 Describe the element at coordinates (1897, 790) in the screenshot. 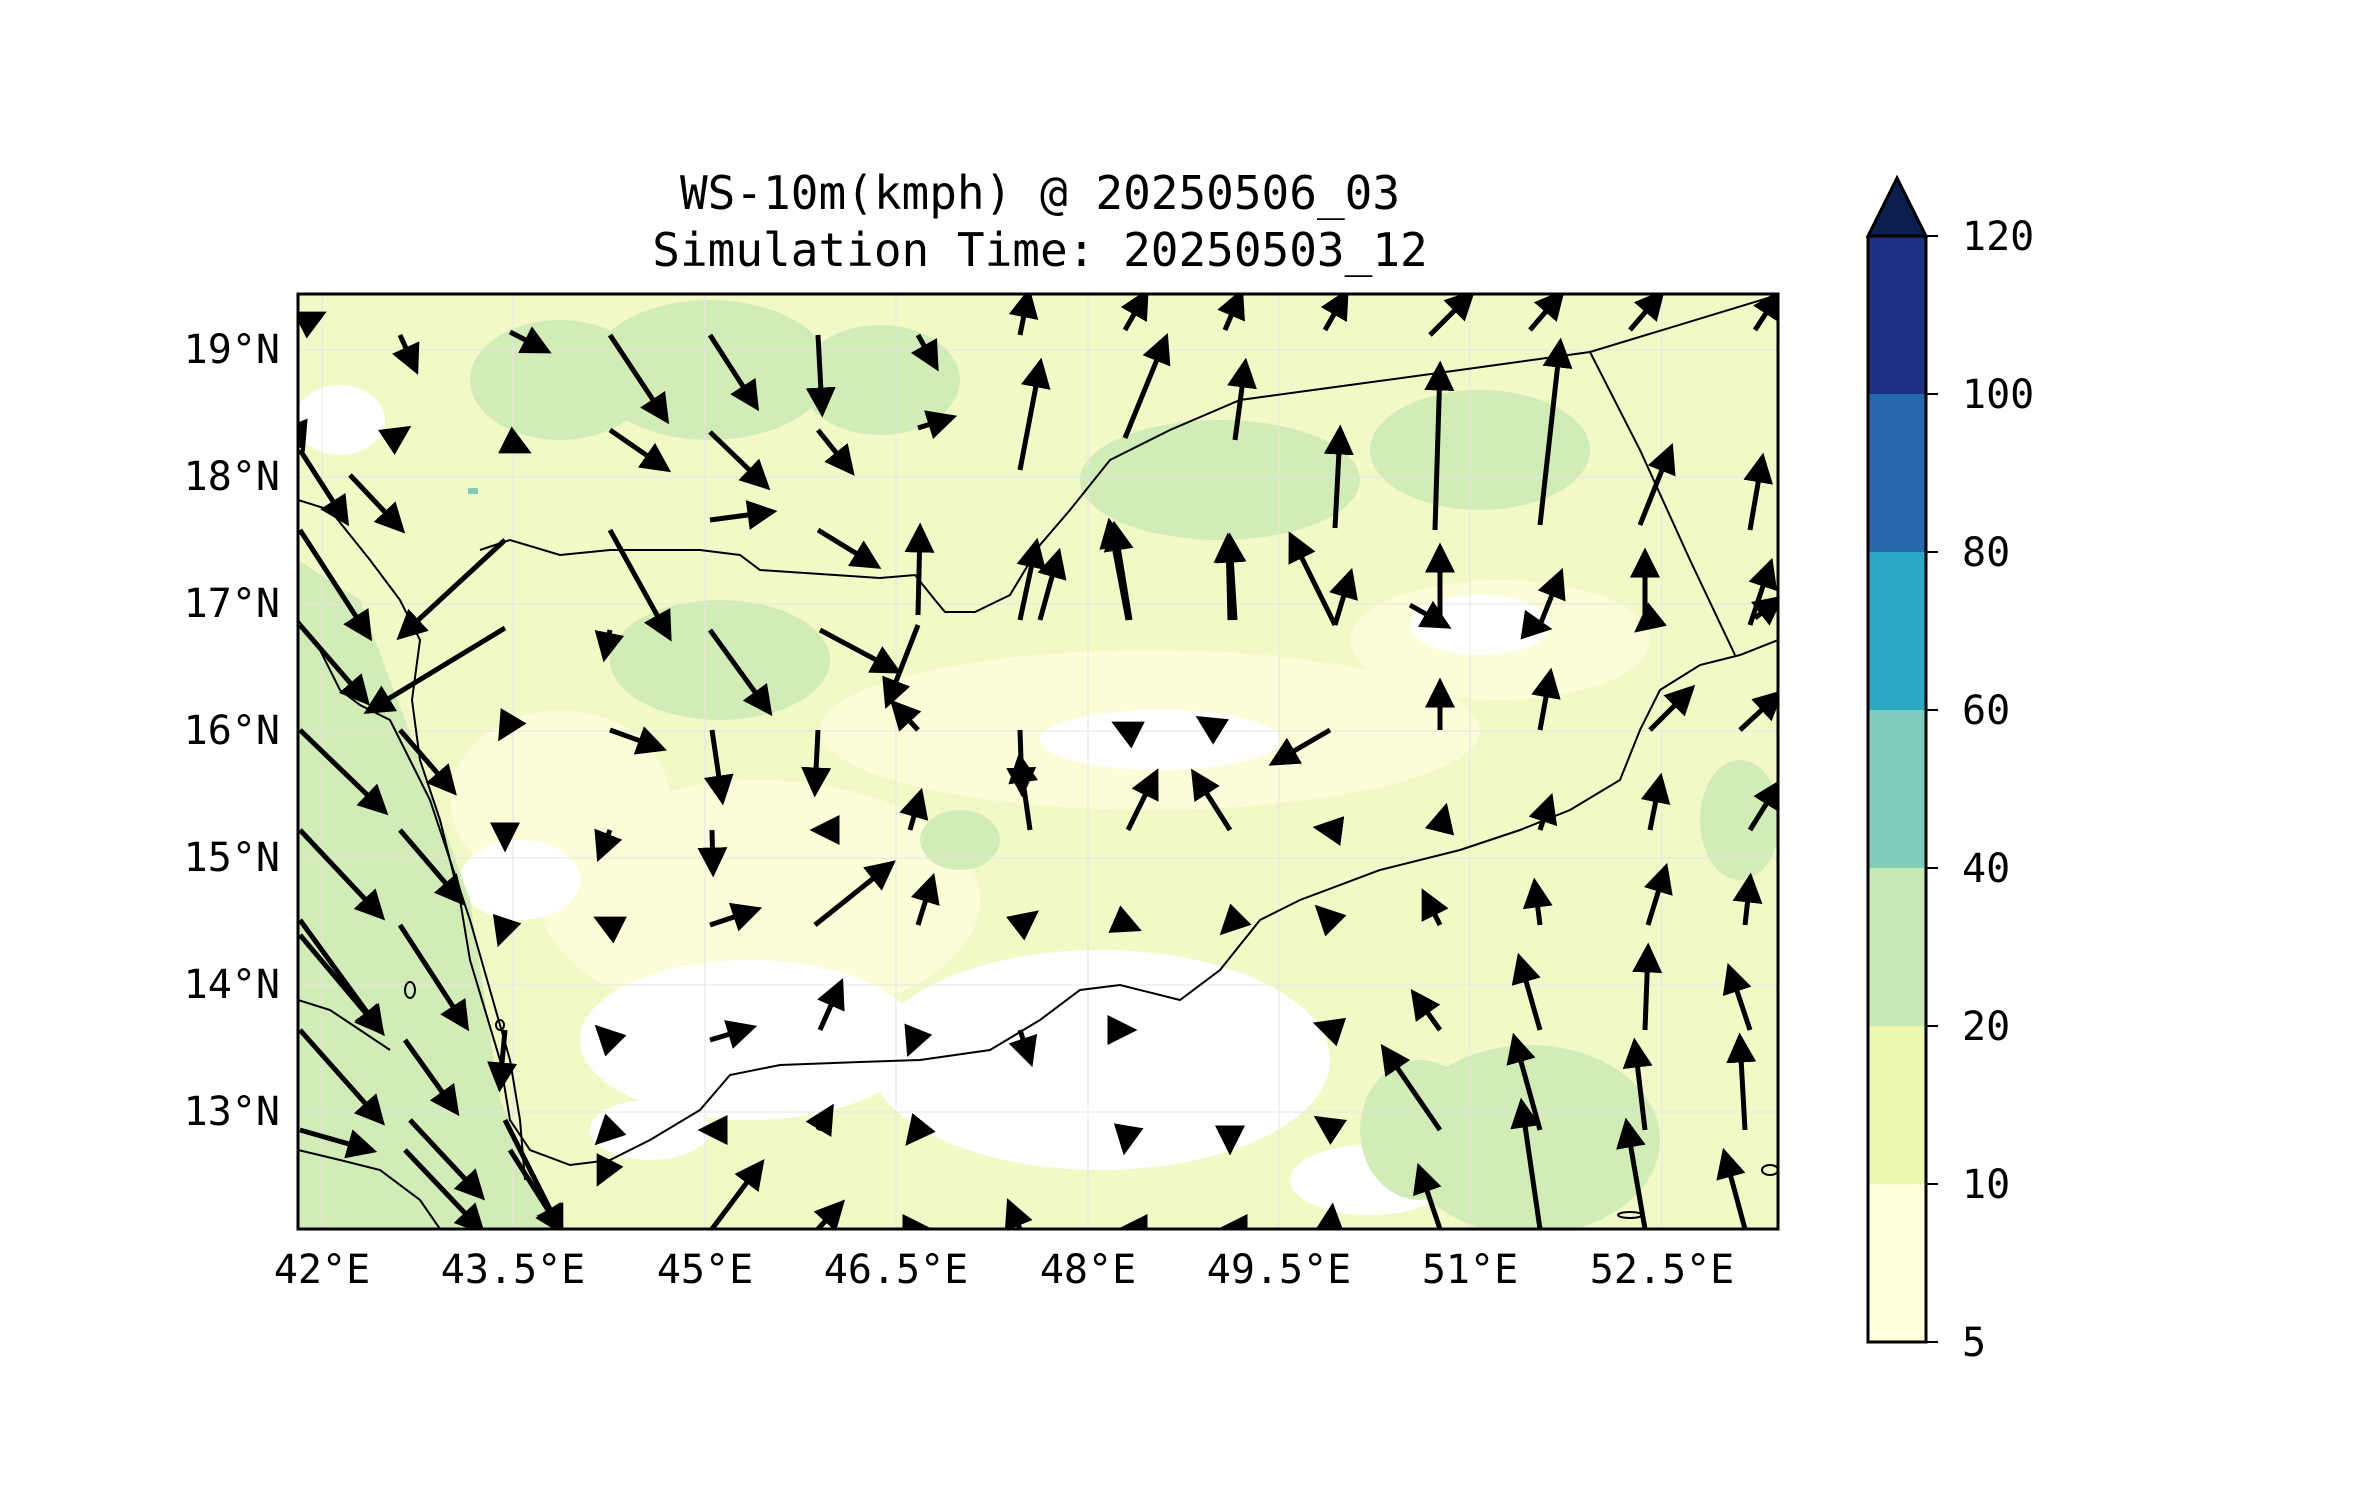

I see `colorbar-frame` at that location.